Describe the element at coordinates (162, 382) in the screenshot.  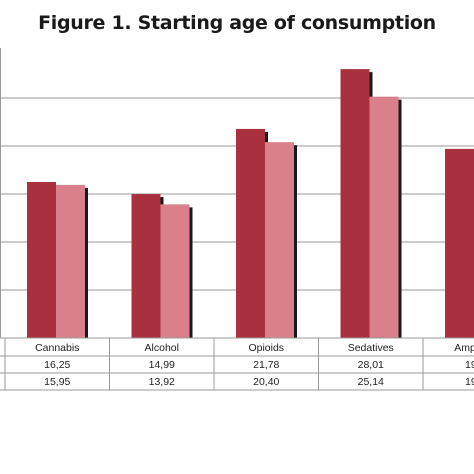
I see `table-value-cell: 13,92` at that location.